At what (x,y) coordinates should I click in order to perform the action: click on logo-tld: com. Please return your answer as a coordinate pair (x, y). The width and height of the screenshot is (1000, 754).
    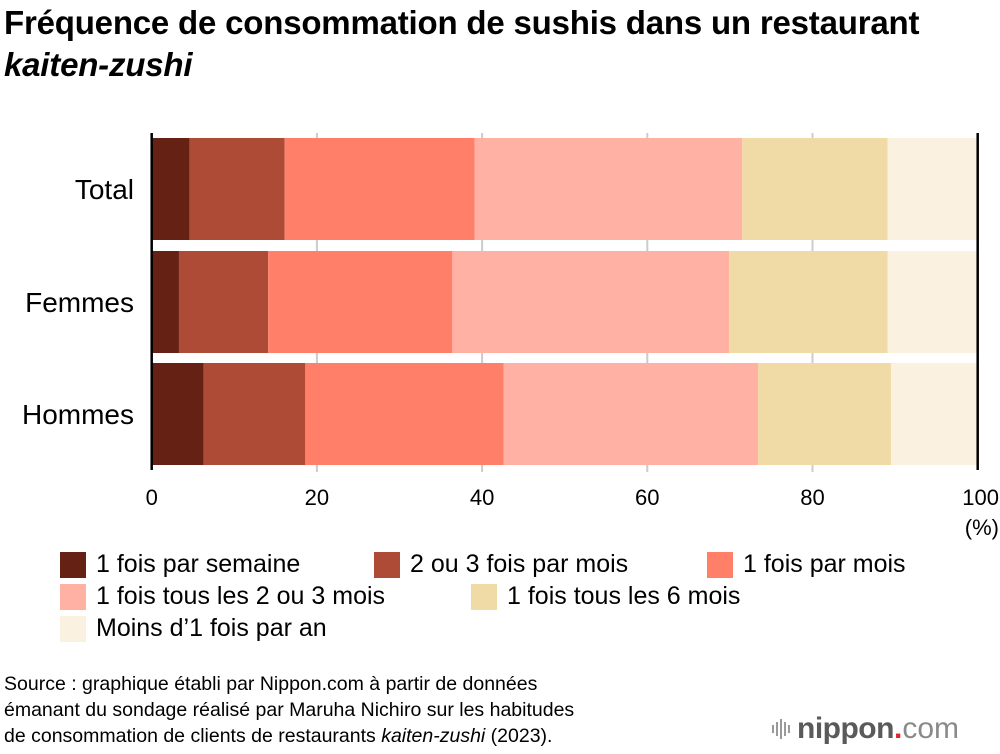
    Looking at the image, I should click on (930, 728).